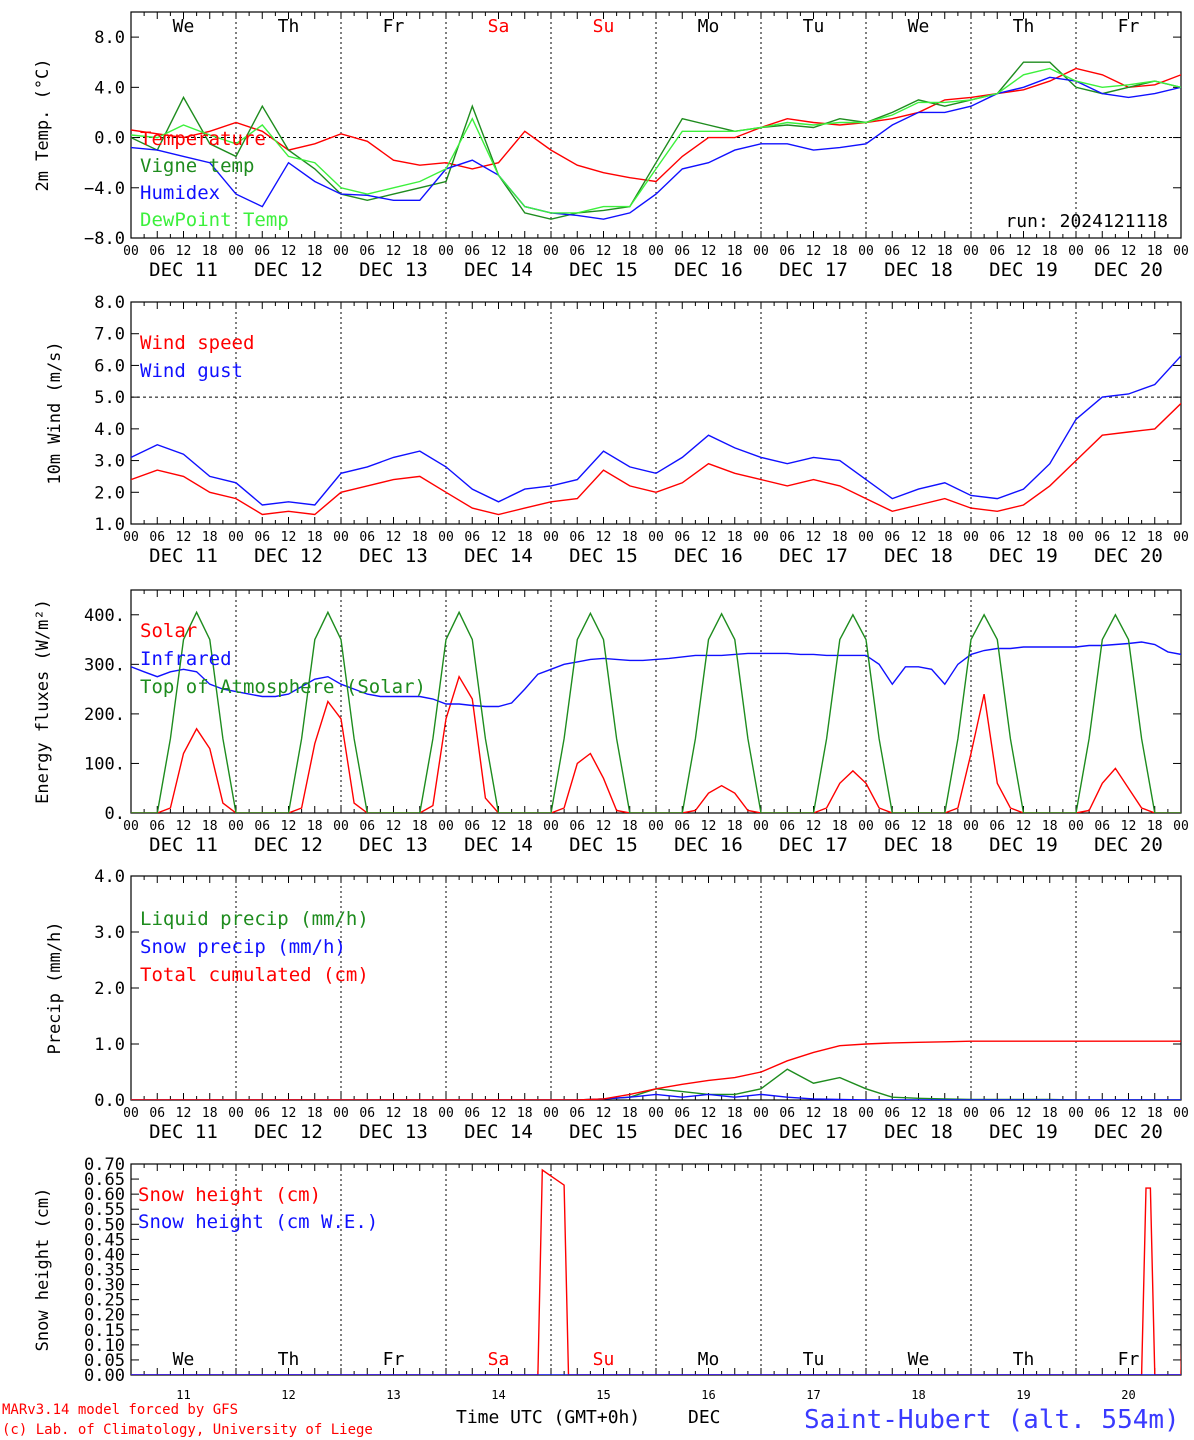 The width and height of the screenshot is (1194, 1440). Describe the element at coordinates (288, 270) in the screenshot. I see `day-label: DEC 12` at that location.